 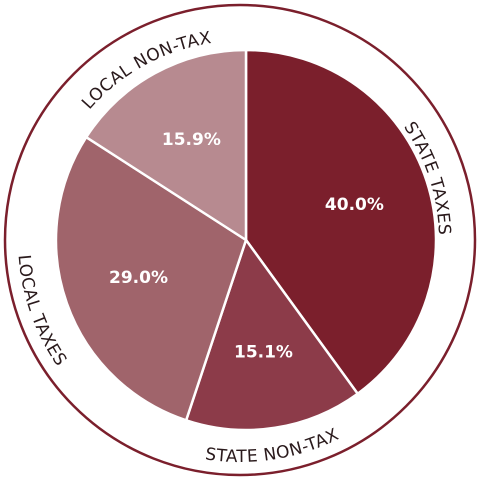 What do you see at coordinates (138, 278) in the screenshot?
I see `value-label: 29.0%` at bounding box center [138, 278].